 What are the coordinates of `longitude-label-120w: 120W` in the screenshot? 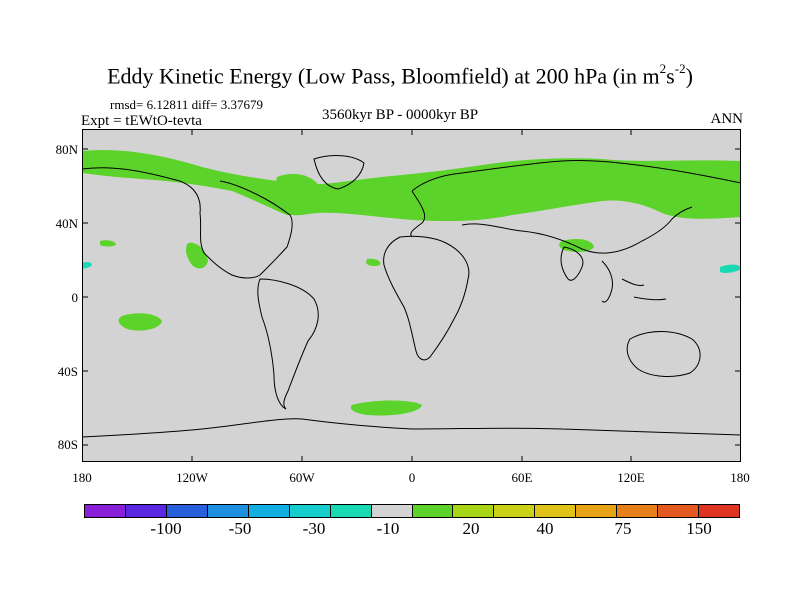 It's located at (192, 477).